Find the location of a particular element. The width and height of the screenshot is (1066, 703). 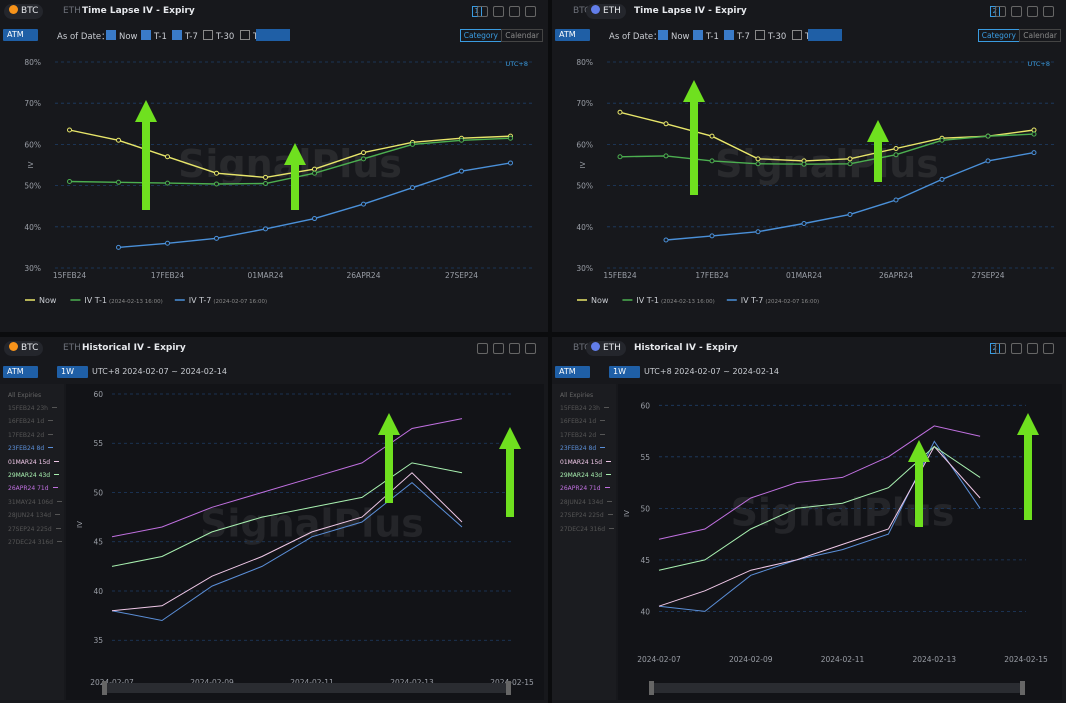

expiry-sidebar is located at coordinates (32, 542).